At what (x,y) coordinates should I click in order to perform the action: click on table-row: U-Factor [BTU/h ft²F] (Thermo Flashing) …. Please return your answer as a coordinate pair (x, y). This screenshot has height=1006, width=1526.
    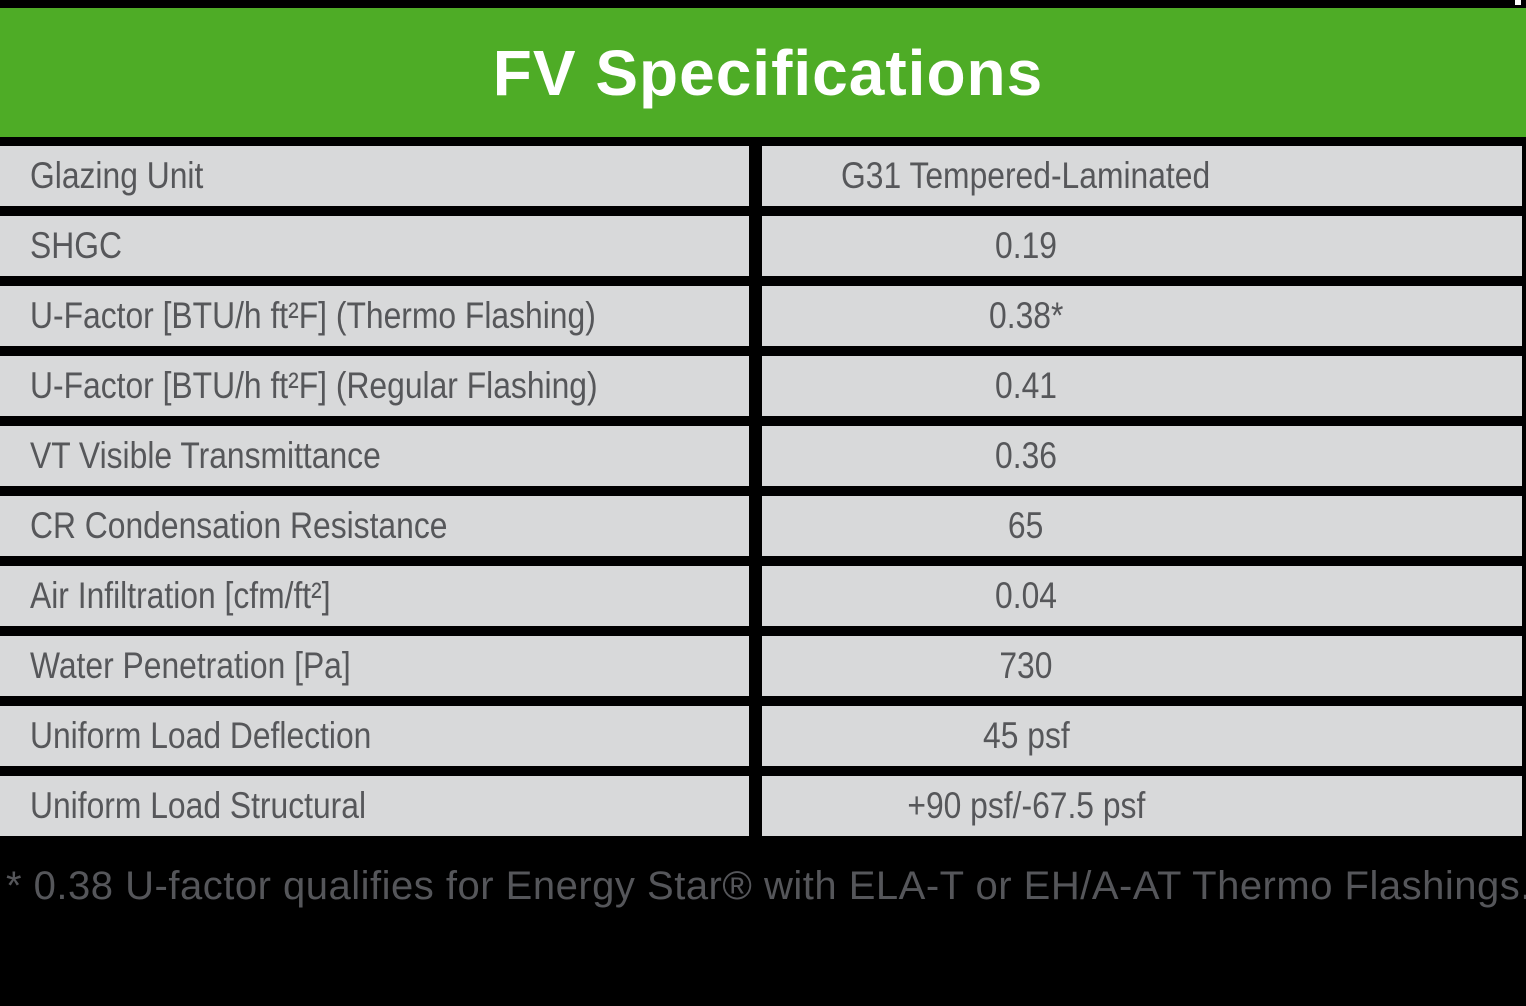
    Looking at the image, I should click on (761, 316).